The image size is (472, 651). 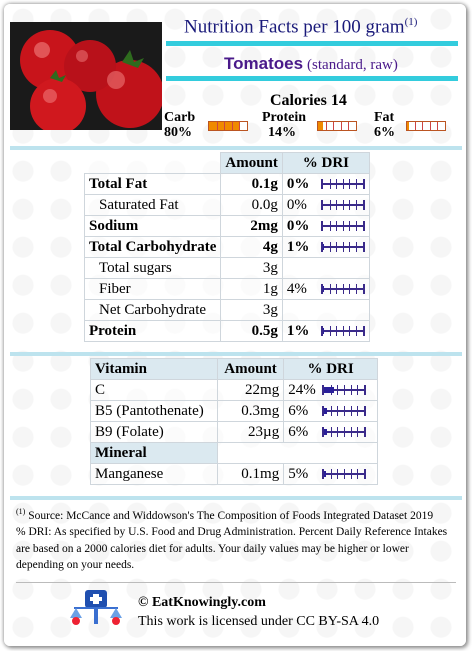 I want to click on nutrient-row: Saturated Fat 0.0g 0%, so click(x=226, y=205).